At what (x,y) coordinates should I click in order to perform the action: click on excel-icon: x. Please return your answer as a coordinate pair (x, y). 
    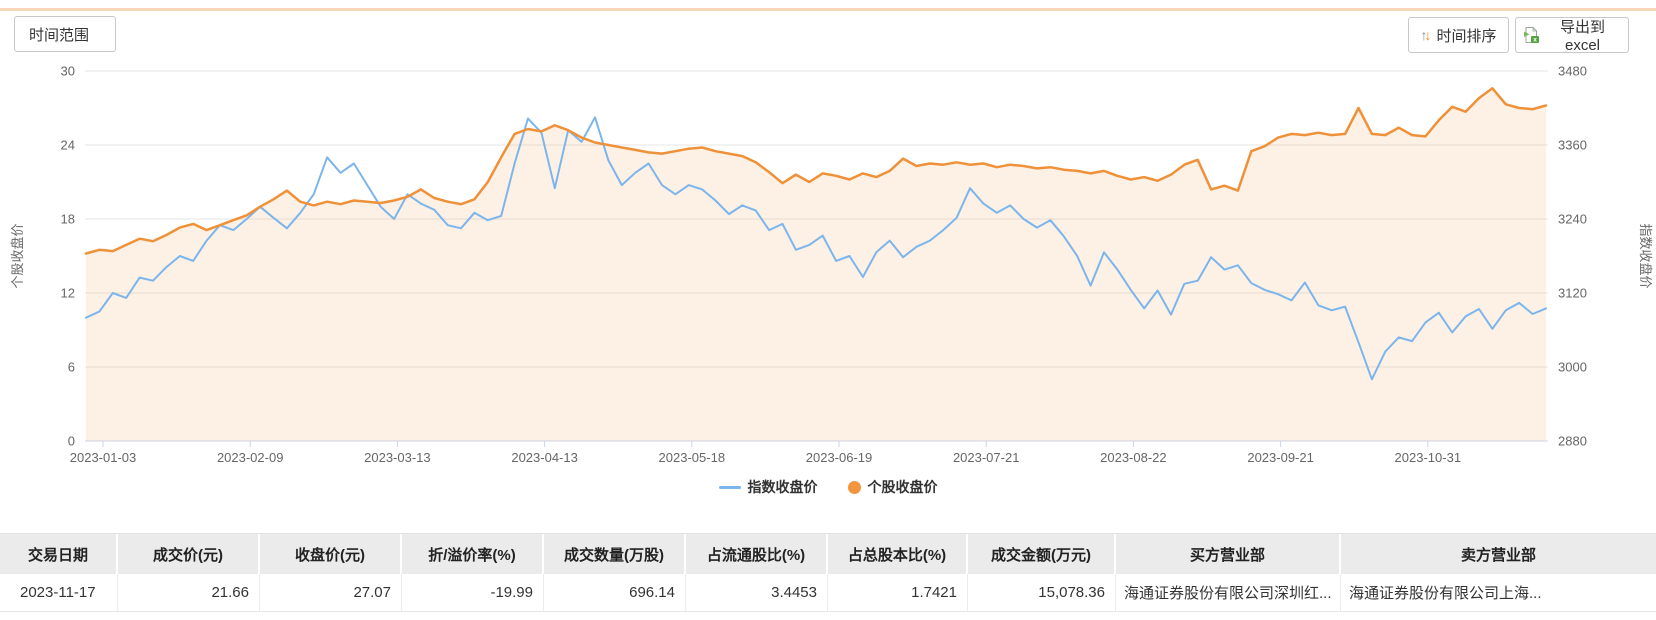
    Looking at the image, I should click on (1531, 35).